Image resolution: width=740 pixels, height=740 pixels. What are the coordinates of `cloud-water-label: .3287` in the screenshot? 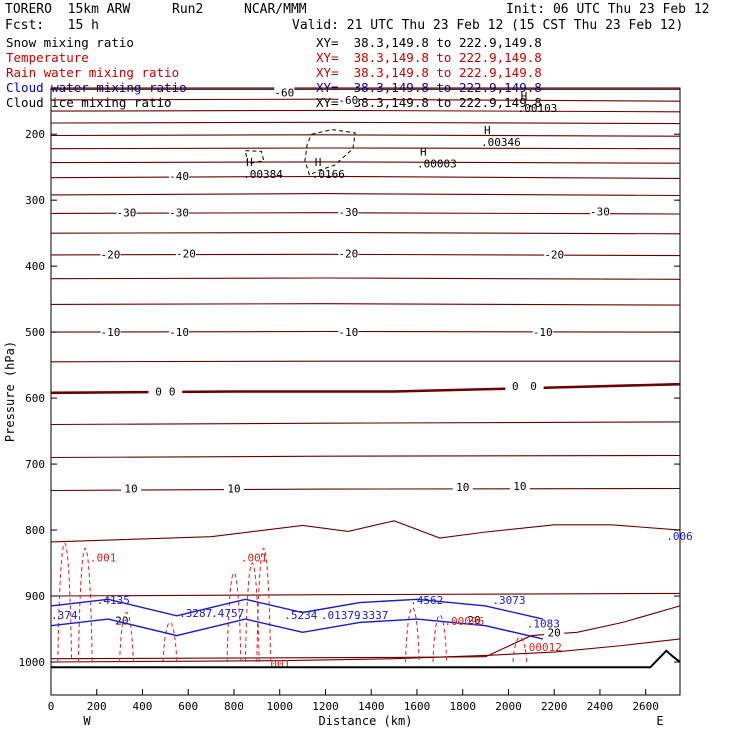 It's located at (195, 613).